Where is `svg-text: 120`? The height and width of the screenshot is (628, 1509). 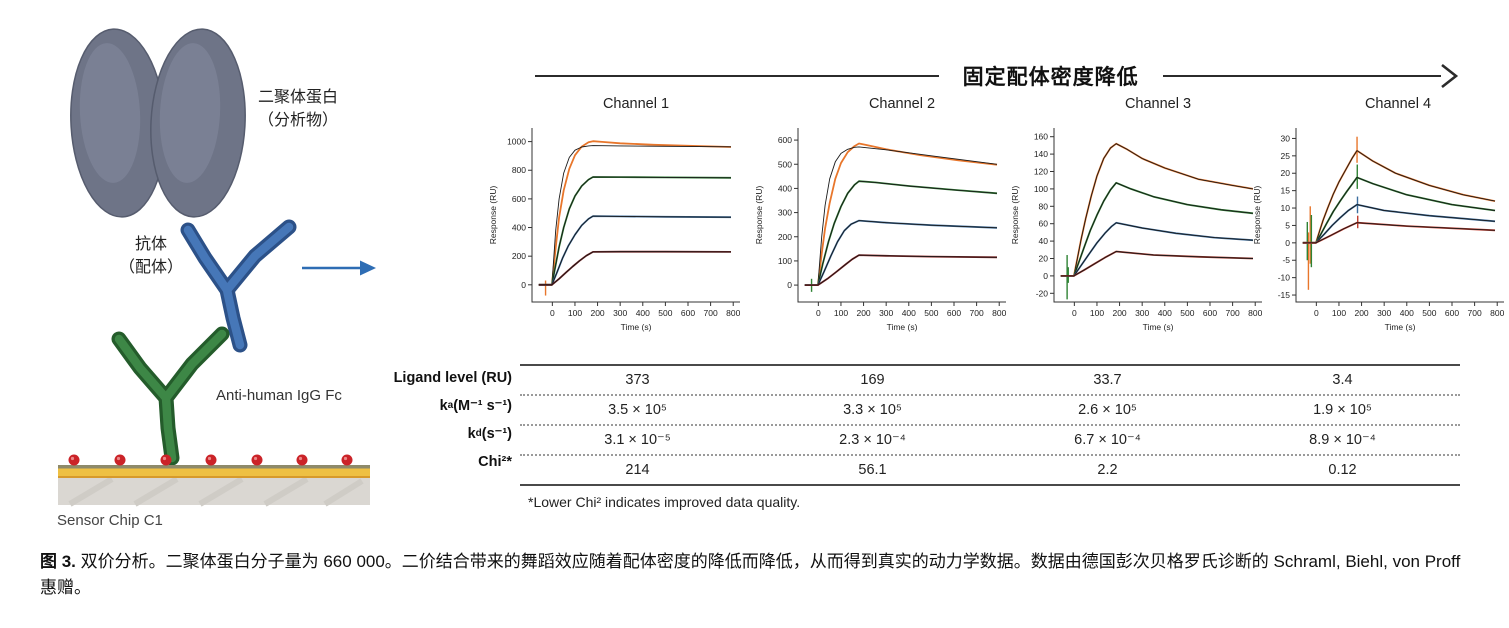 svg-text: 120 is located at coordinates (1041, 172).